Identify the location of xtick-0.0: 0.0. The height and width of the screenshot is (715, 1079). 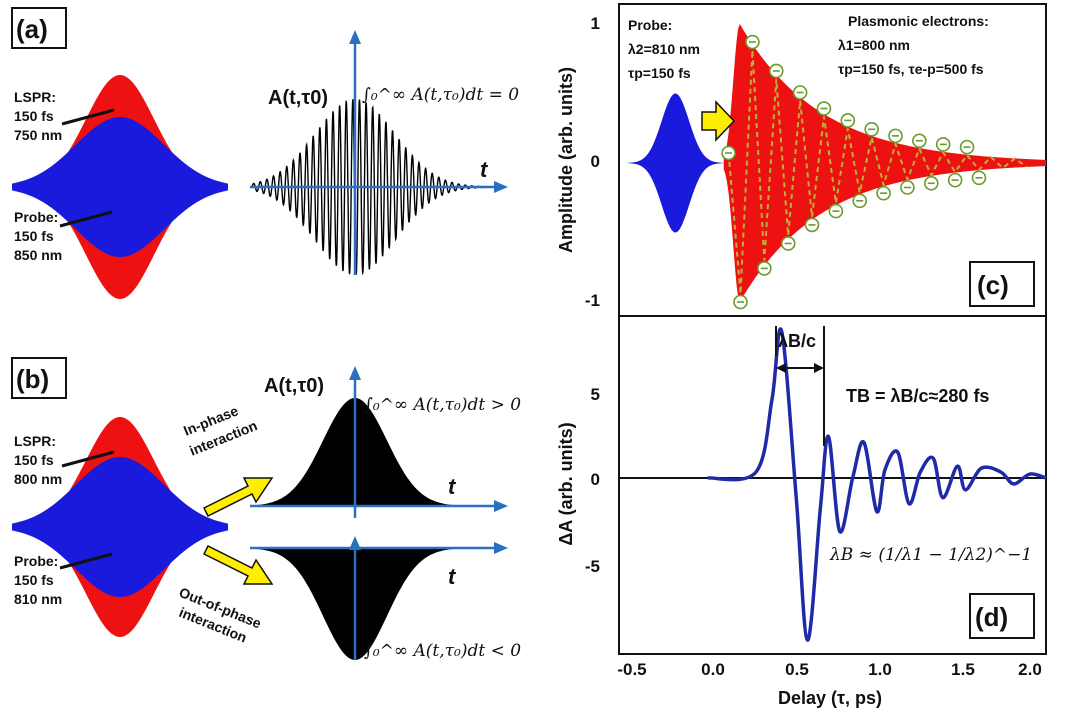
(713, 669).